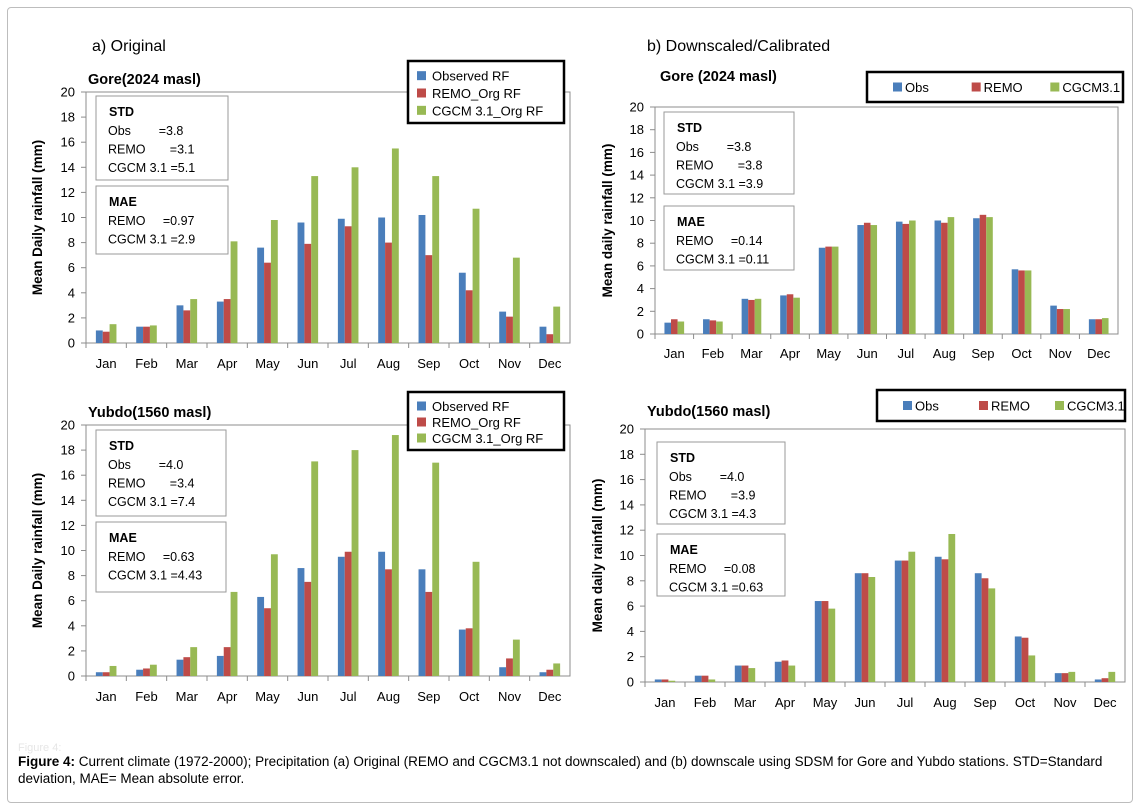 The image size is (1142, 811). What do you see at coordinates (745, 702) in the screenshot?
I see `b_yubdo-xtick-label: Mar` at bounding box center [745, 702].